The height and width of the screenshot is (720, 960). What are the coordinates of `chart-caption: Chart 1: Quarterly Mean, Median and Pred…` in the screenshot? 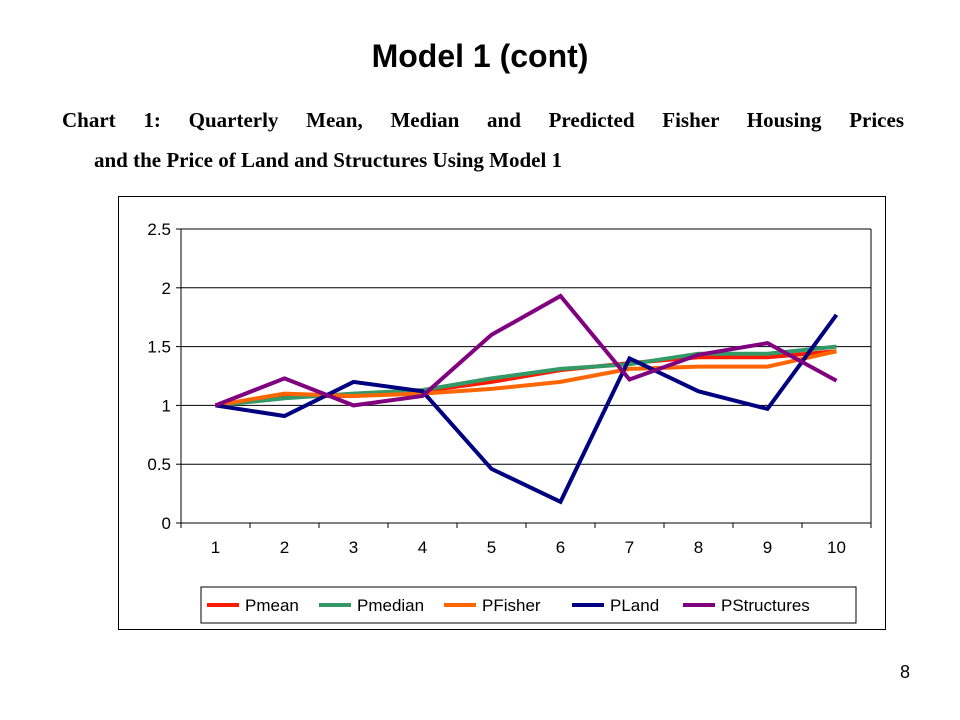 It's located at (483, 140).